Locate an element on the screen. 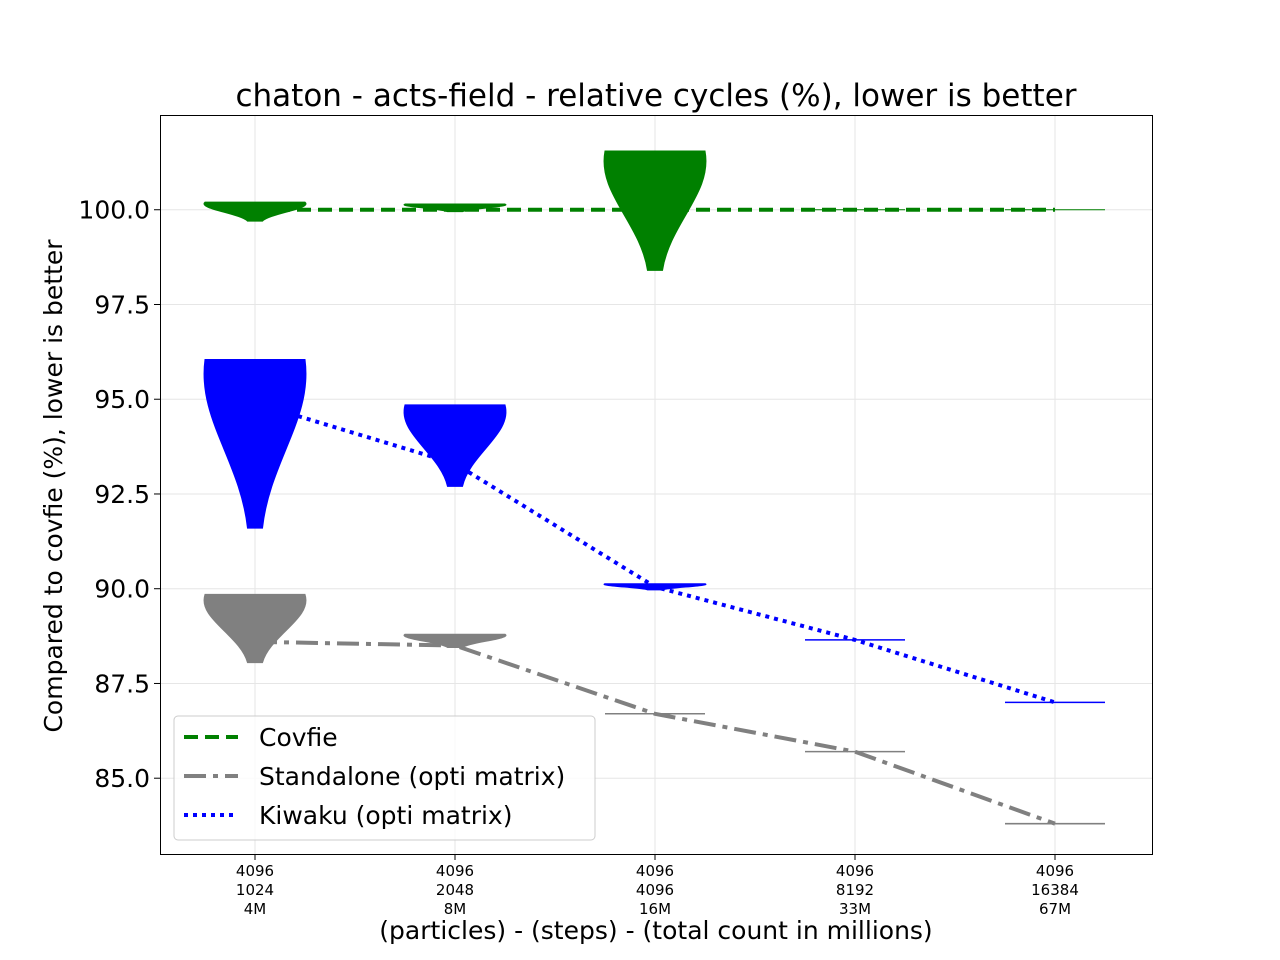  legend-label: Covfie is located at coordinates (298, 737).